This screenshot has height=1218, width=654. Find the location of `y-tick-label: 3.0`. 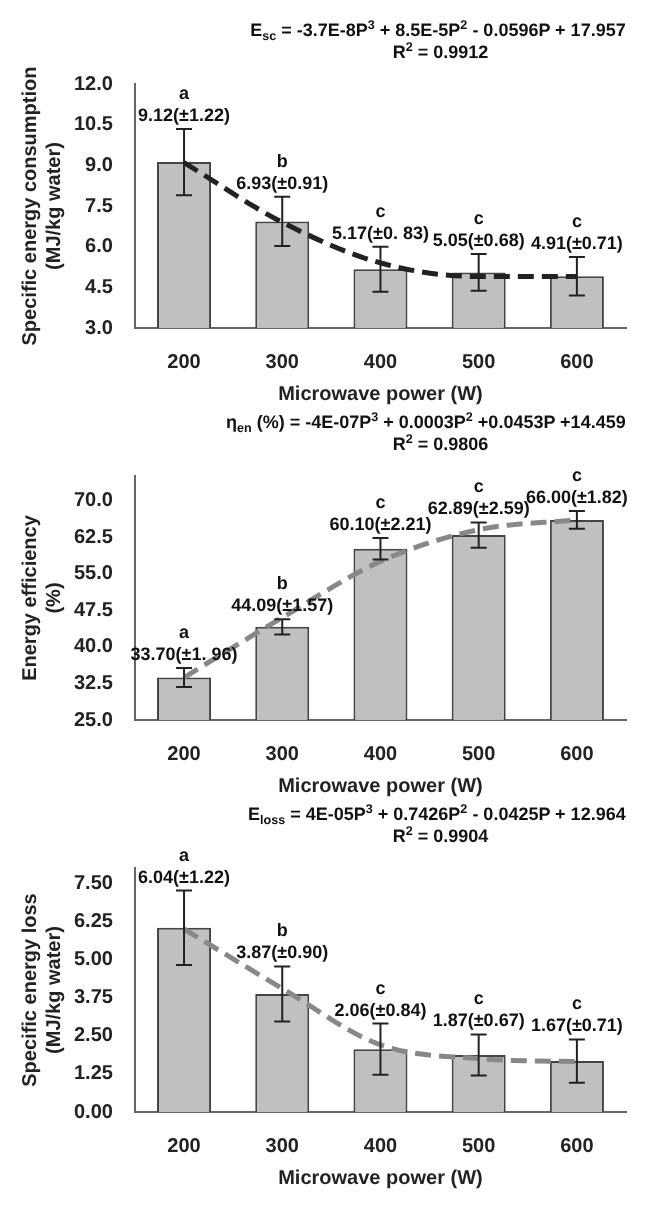

y-tick-label: 3.0 is located at coordinates (99, 328).